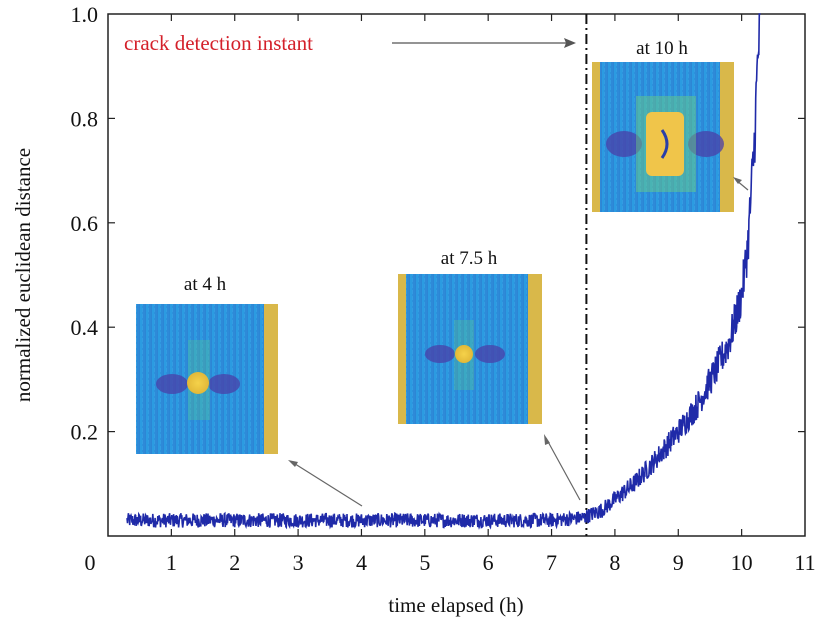 The width and height of the screenshot is (819, 625). Describe the element at coordinates (218, 43) in the screenshot. I see `crack-detection-annotation: crack detection instant` at that location.